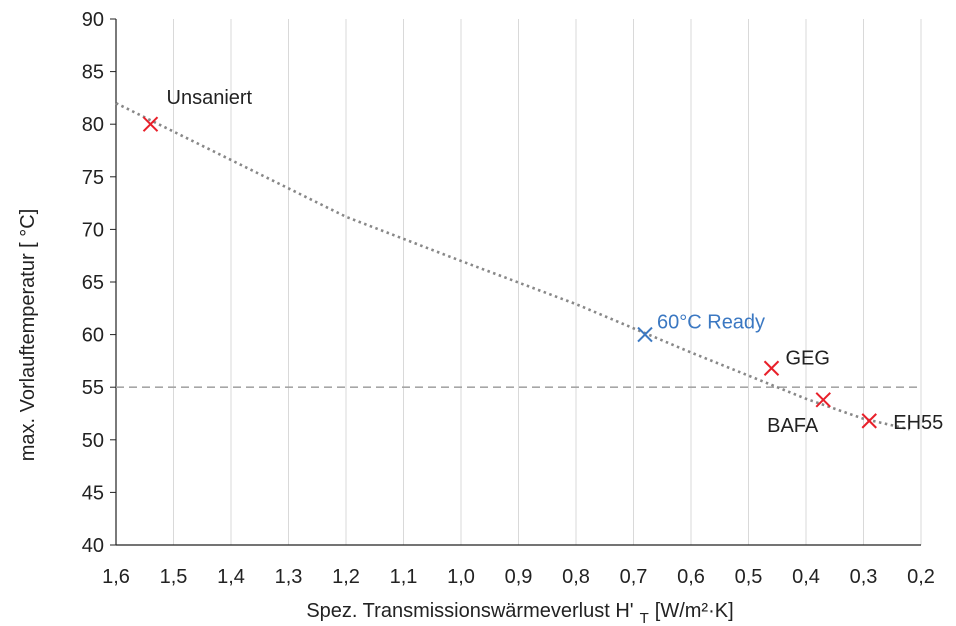 The image size is (956, 626). I want to click on x-tick-label-9: 0,7, so click(634, 577).